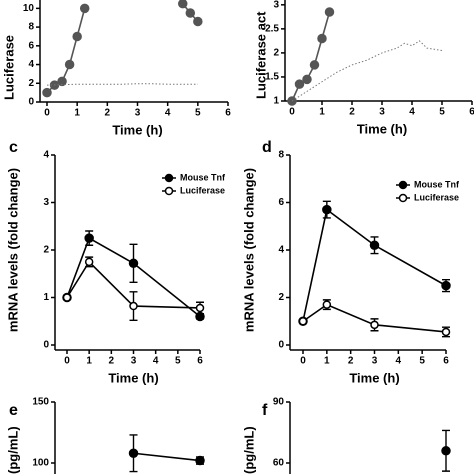 This screenshot has width=474, height=474. What do you see at coordinates (260, 55) in the screenshot?
I see `y-axis-title: Luciferase act` at bounding box center [260, 55].